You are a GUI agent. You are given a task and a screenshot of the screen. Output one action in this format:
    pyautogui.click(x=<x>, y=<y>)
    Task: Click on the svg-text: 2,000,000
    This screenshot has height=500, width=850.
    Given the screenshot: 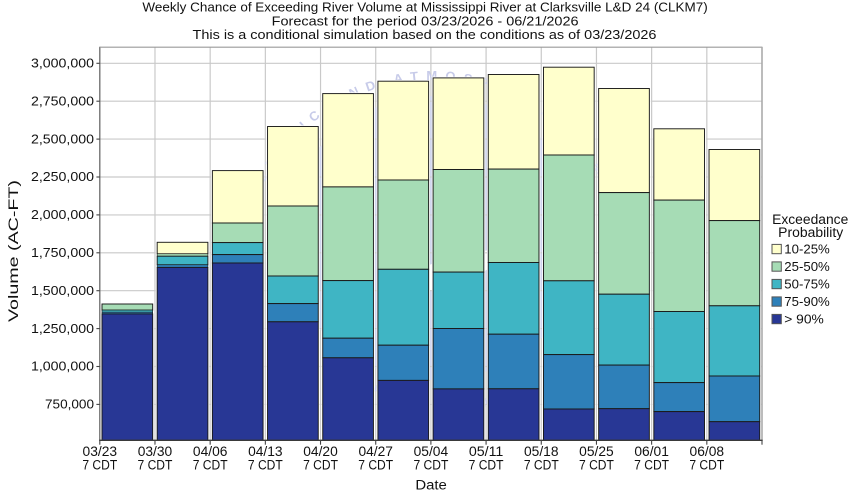 What is the action you would take?
    pyautogui.click(x=62, y=214)
    